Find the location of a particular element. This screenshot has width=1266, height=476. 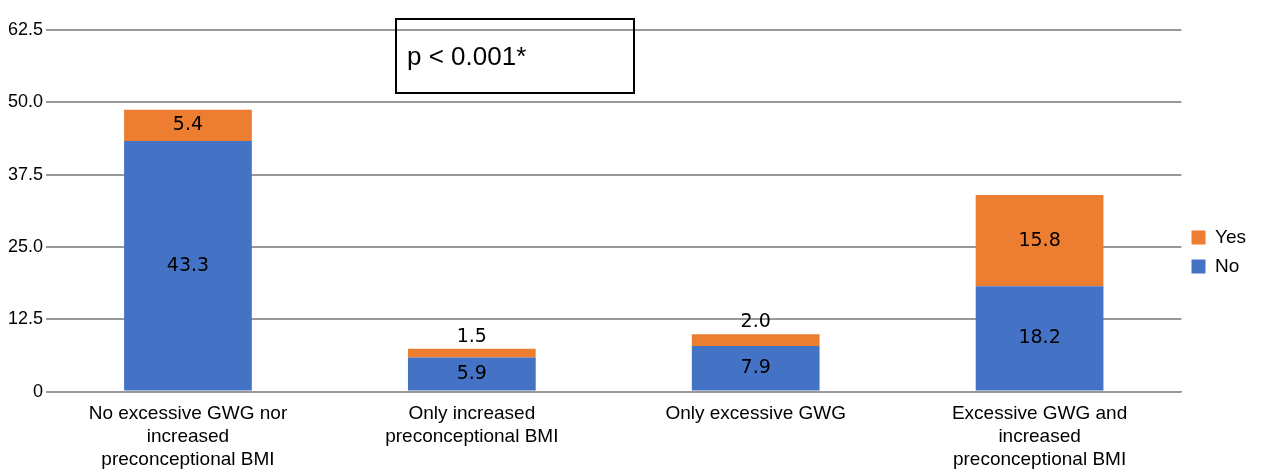

data-label: 15.8 is located at coordinates (1039, 238).